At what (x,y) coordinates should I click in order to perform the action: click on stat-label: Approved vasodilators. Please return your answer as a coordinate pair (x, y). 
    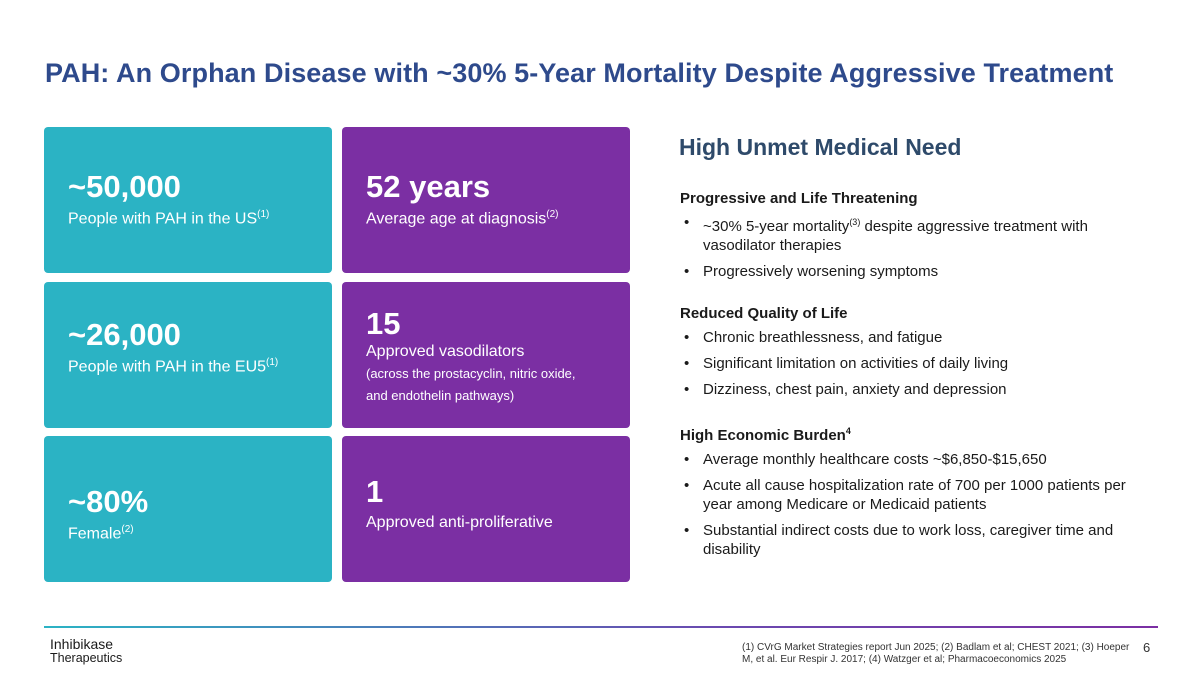
    Looking at the image, I should click on (445, 351).